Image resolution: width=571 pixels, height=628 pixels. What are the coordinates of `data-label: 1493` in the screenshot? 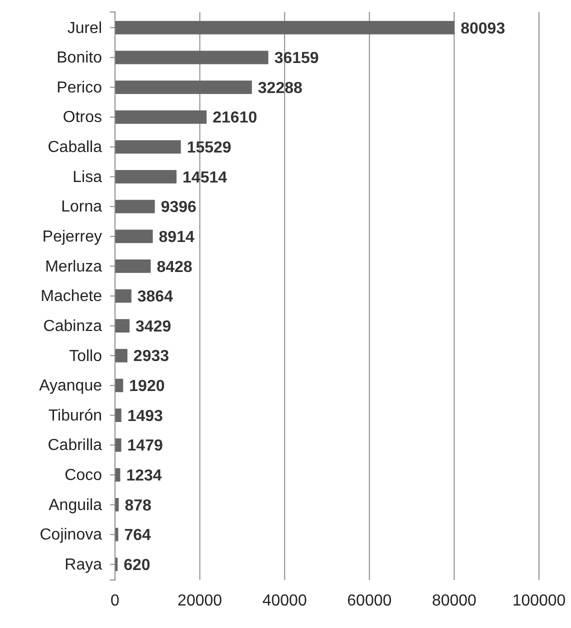 It's located at (145, 416).